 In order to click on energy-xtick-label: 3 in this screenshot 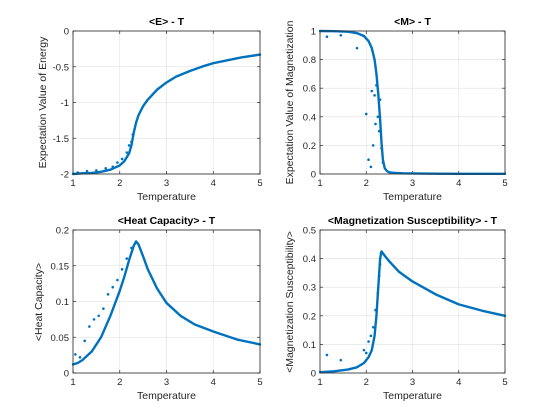, I will do `click(166, 183)`.